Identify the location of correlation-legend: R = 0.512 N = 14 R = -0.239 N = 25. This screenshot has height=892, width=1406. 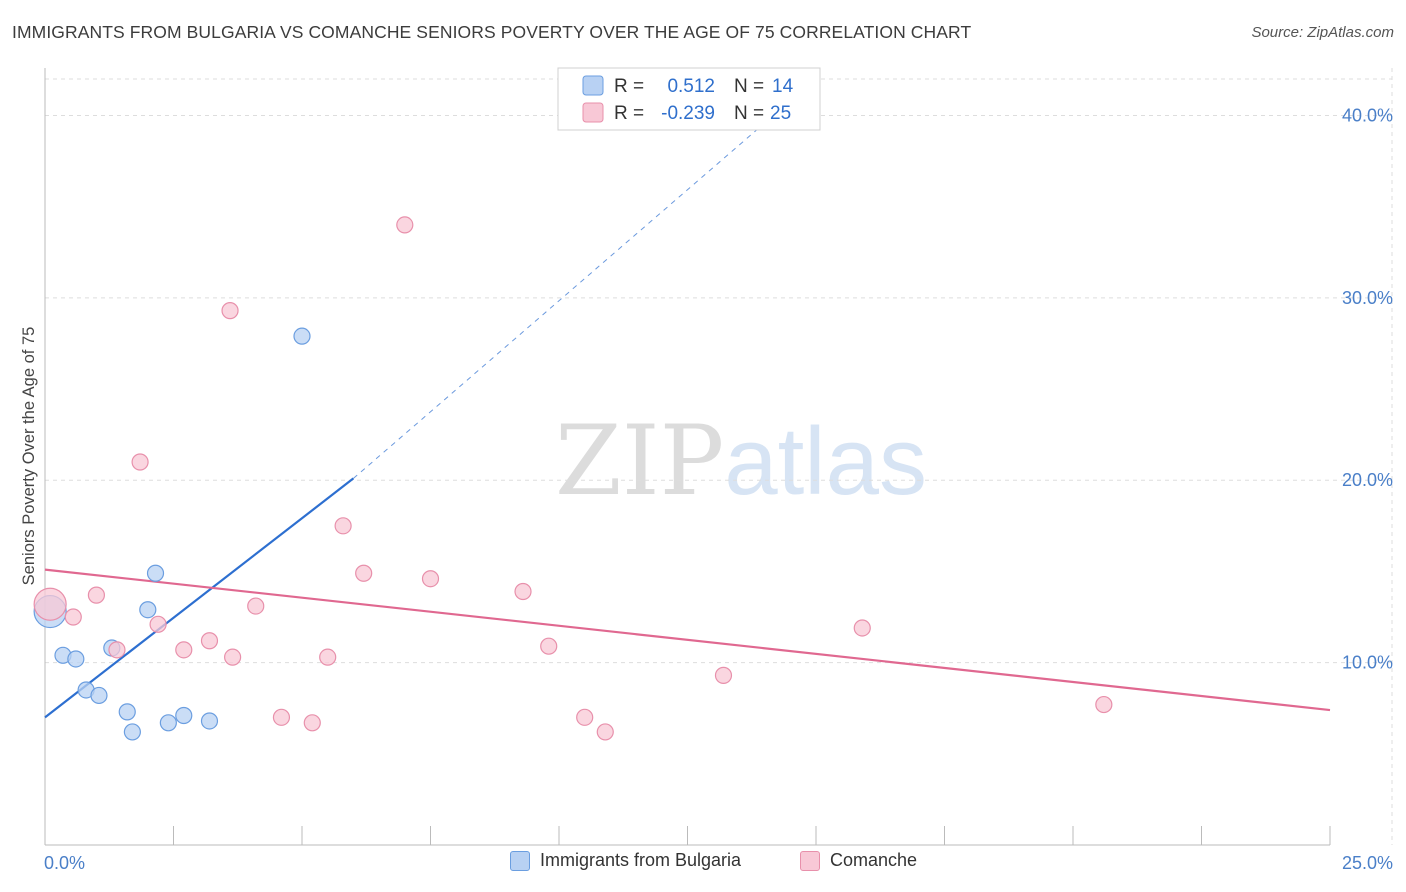
(689, 99).